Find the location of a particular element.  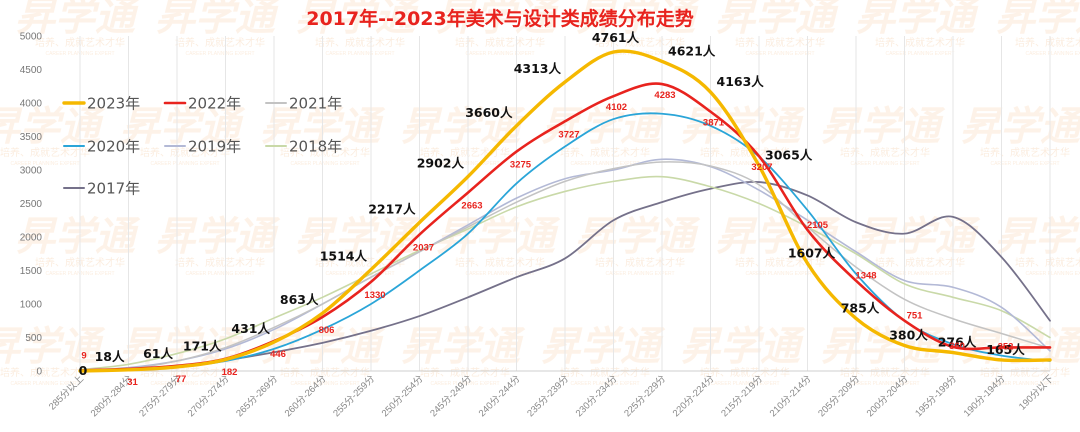

legend-label: 2017年 is located at coordinates (113, 189).